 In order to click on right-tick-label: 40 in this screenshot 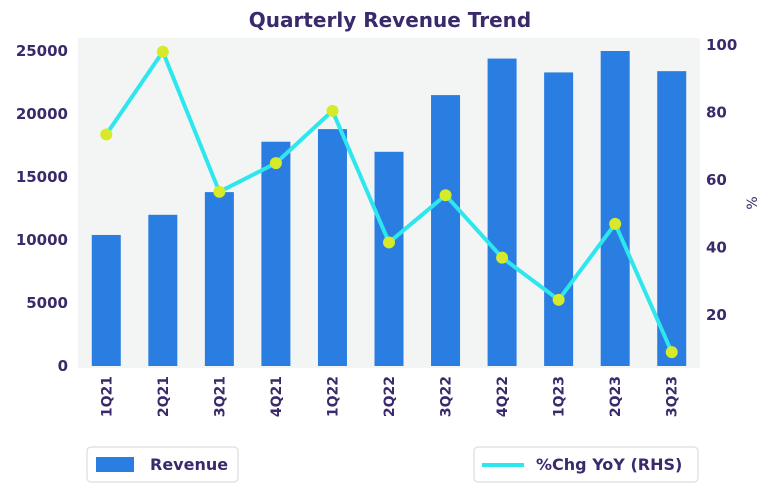, I will do `click(716, 248)`.